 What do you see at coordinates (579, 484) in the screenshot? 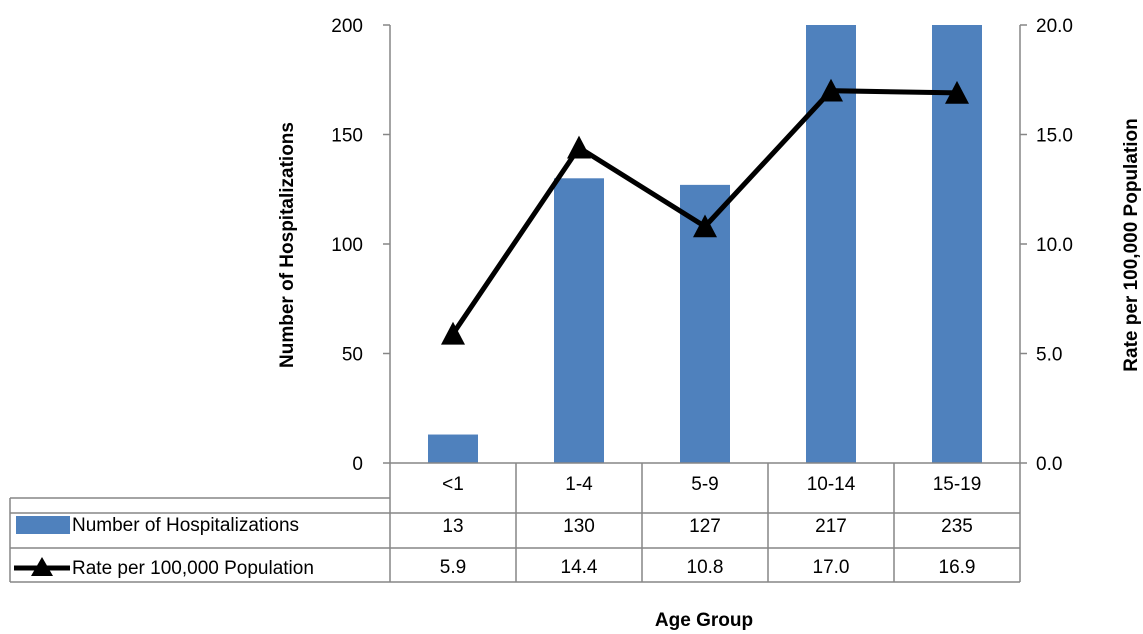
I see `x-tick-label: 1-4` at bounding box center [579, 484].